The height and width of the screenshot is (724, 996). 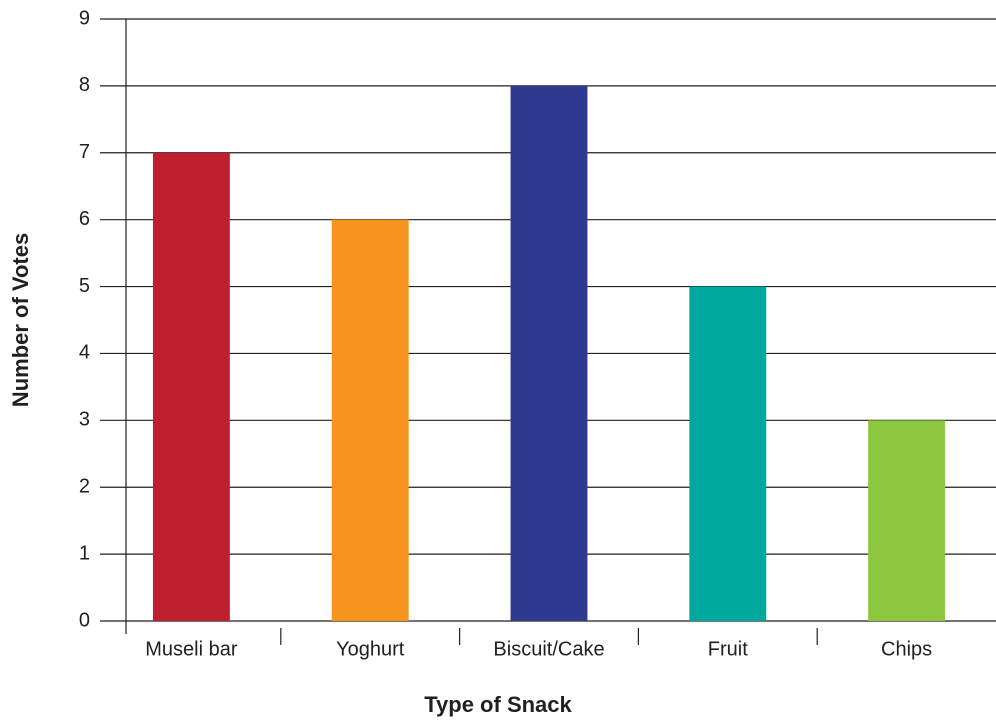 What do you see at coordinates (191, 649) in the screenshot?
I see `x-tick-label: Museli bar` at bounding box center [191, 649].